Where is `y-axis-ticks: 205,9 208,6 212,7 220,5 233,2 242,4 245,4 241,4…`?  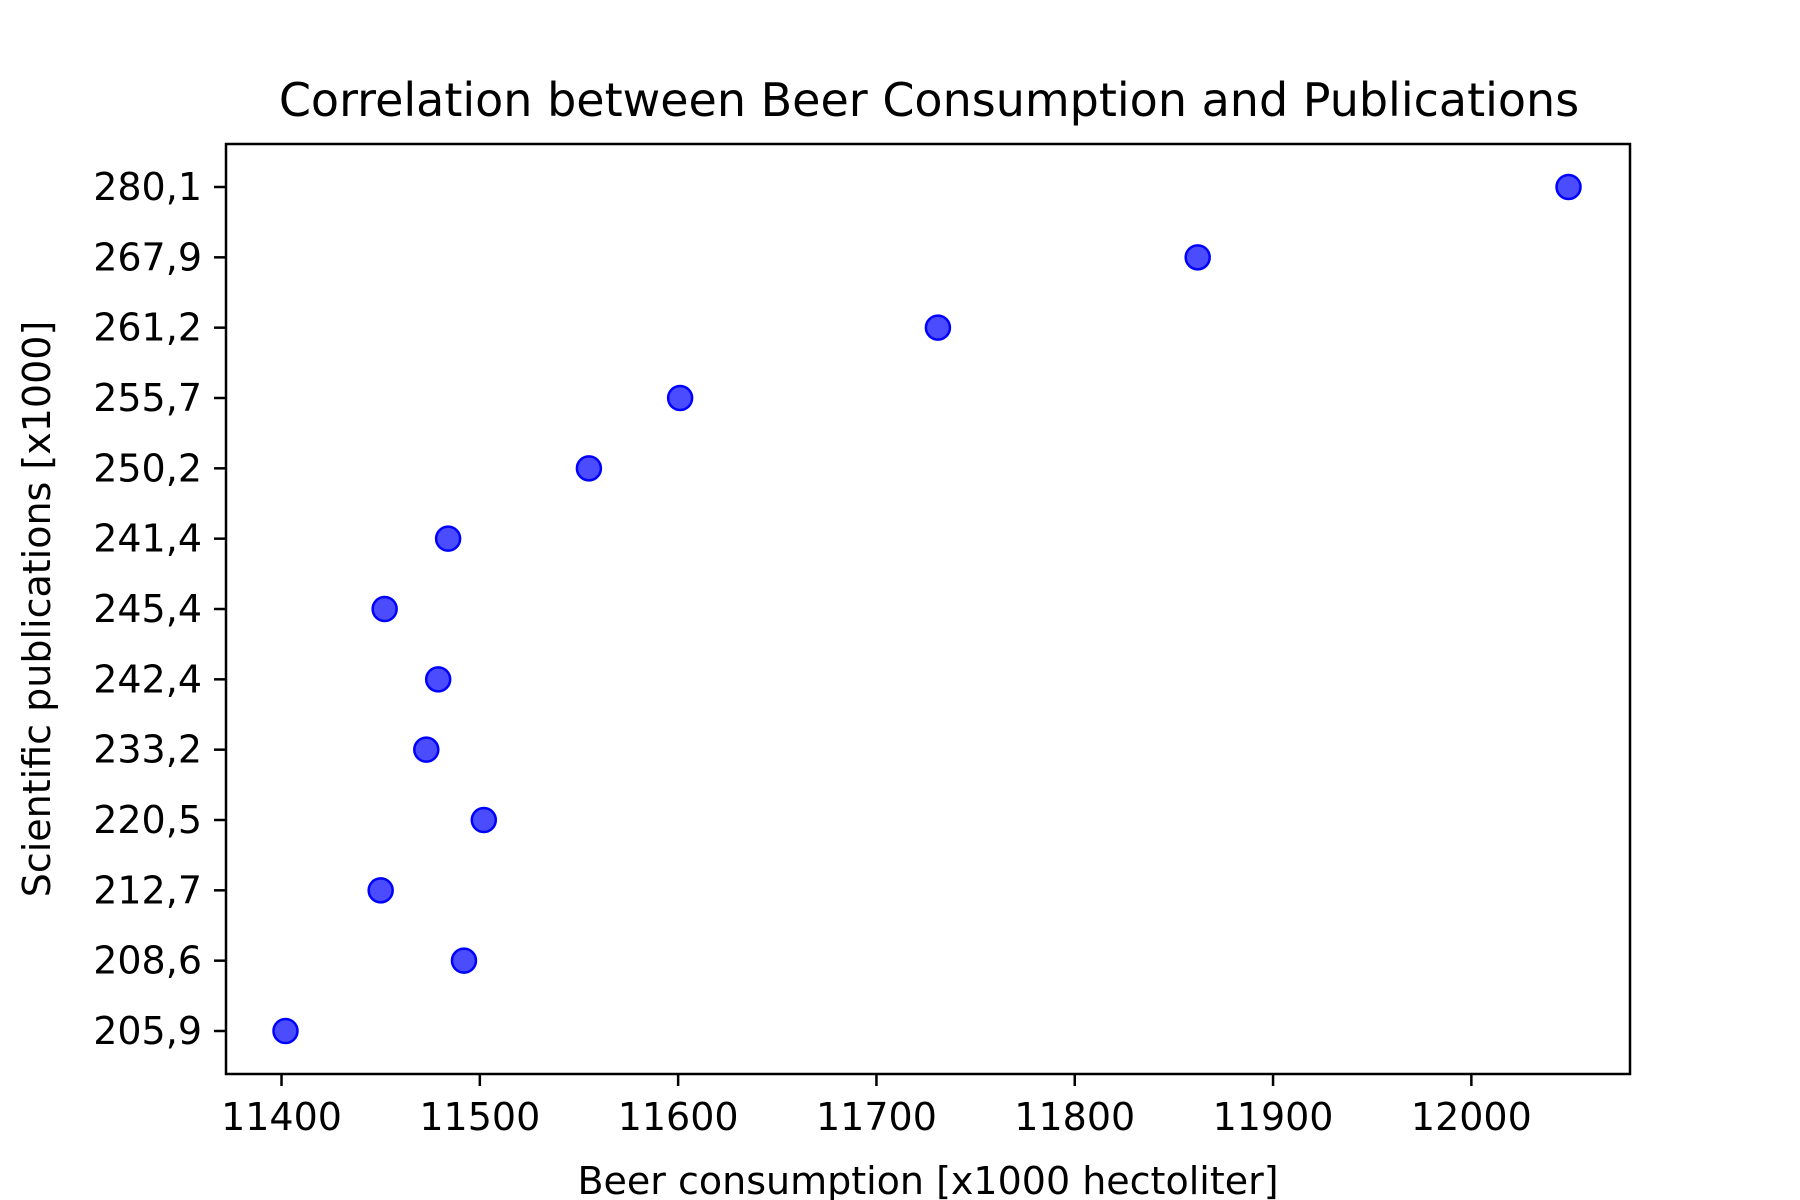
y-axis-ticks: 205,9 208,6 212,7 220,5 233,2 242,4 245,4 241,4… is located at coordinates (159, 609).